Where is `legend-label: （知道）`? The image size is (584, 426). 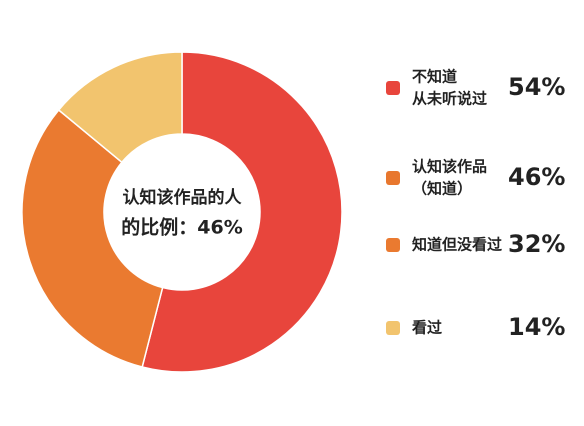 legend-label: （知道） is located at coordinates (442, 189).